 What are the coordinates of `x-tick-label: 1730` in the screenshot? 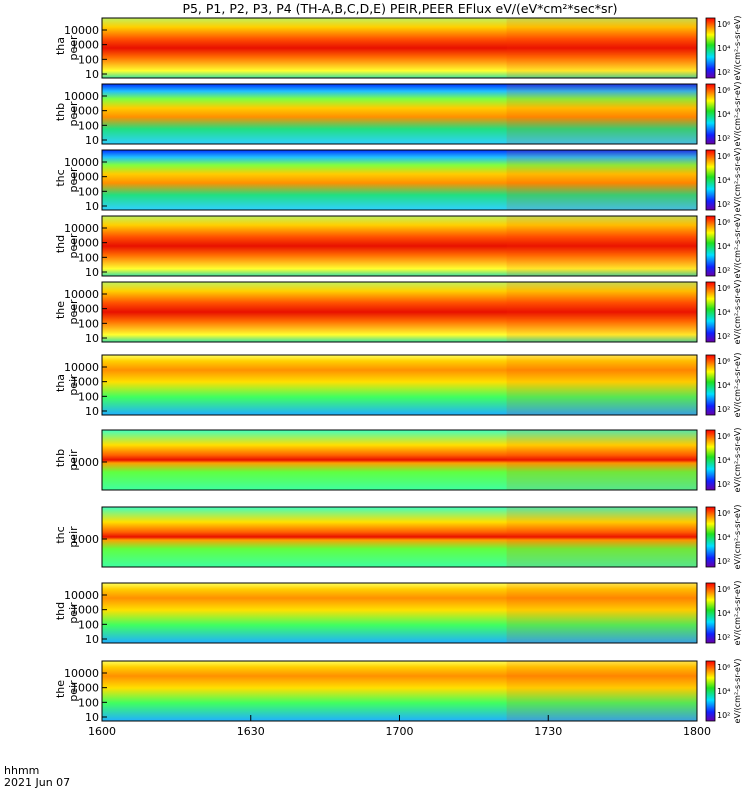 It's located at (548, 731).